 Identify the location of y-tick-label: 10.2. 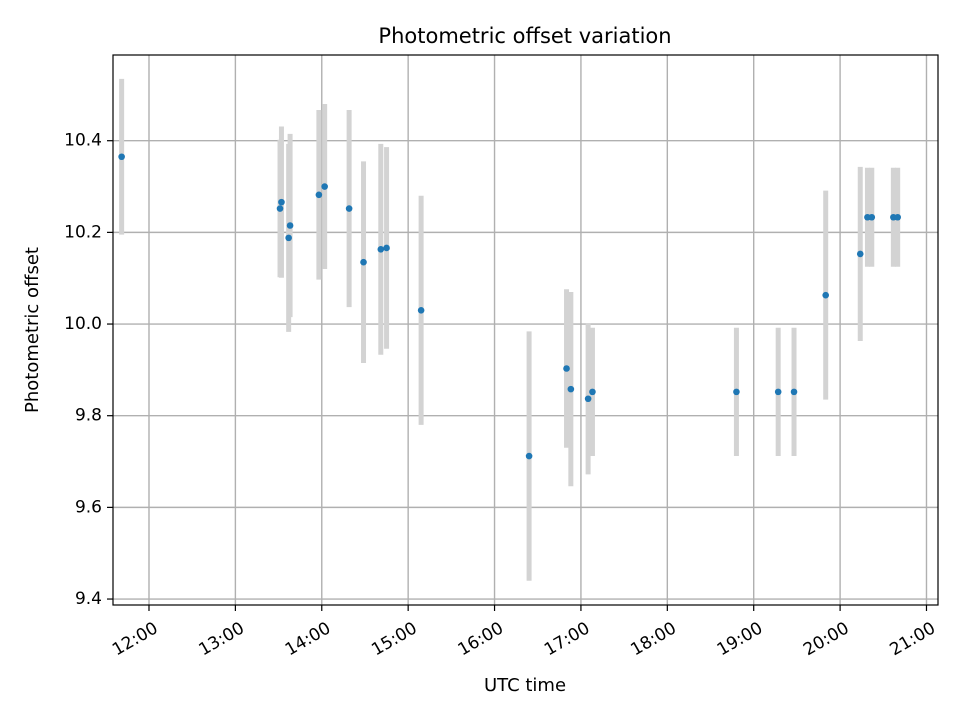
(83, 232).